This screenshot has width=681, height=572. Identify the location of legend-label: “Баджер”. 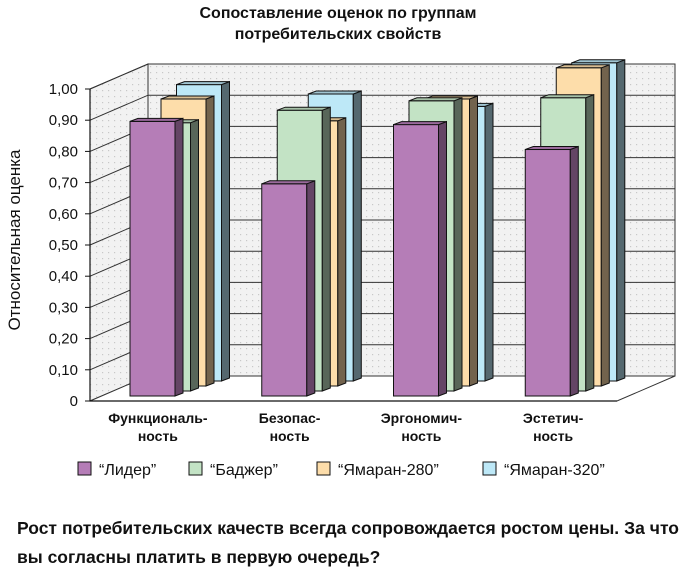
(244, 470).